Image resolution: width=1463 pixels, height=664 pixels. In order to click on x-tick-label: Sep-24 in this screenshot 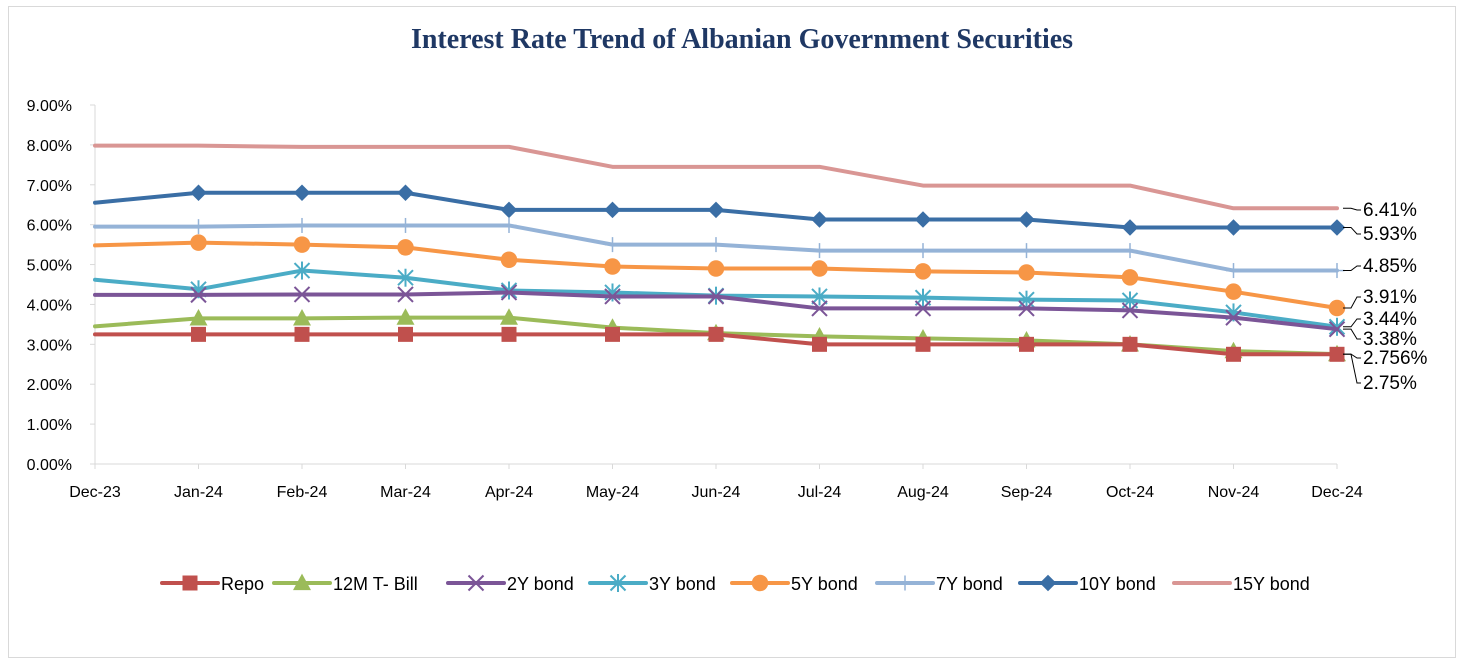, I will do `click(1027, 492)`.